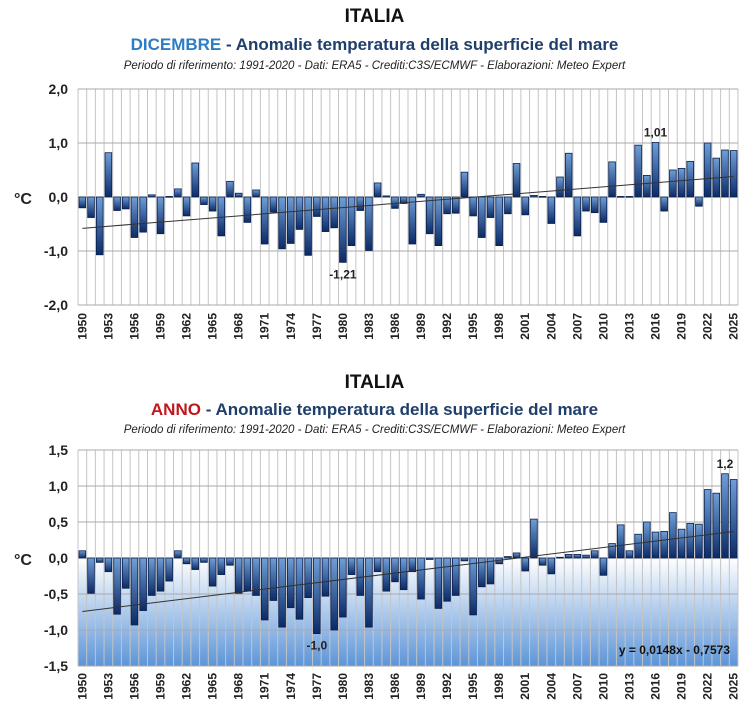 The height and width of the screenshot is (711, 749). What do you see at coordinates (577, 556) in the screenshot?
I see `bar-2007` at bounding box center [577, 556].